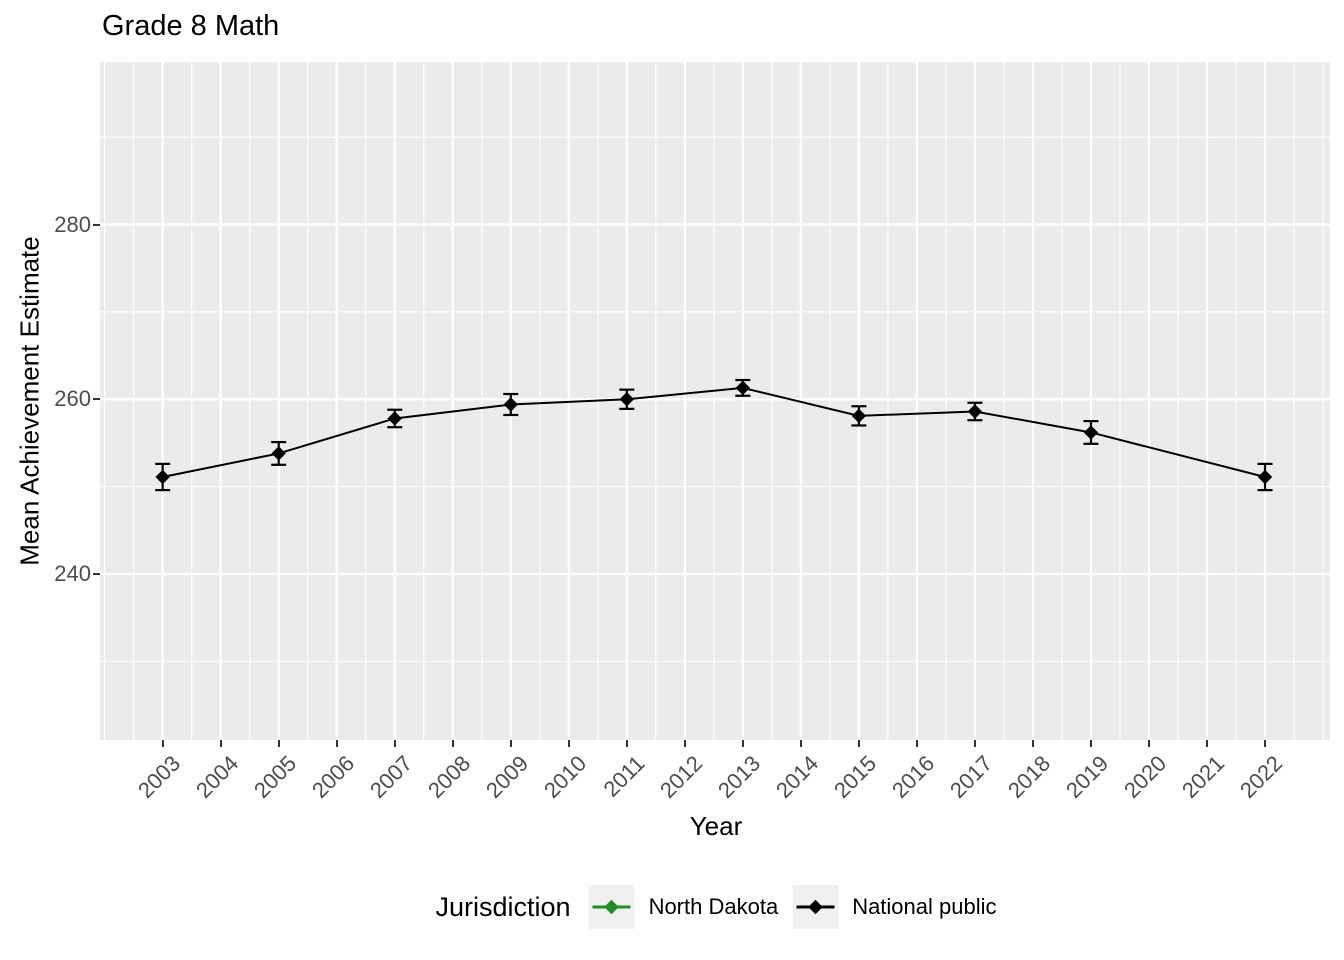 The image size is (1344, 960). Describe the element at coordinates (797, 776) in the screenshot. I see `x-tick-label: 2014` at that location.